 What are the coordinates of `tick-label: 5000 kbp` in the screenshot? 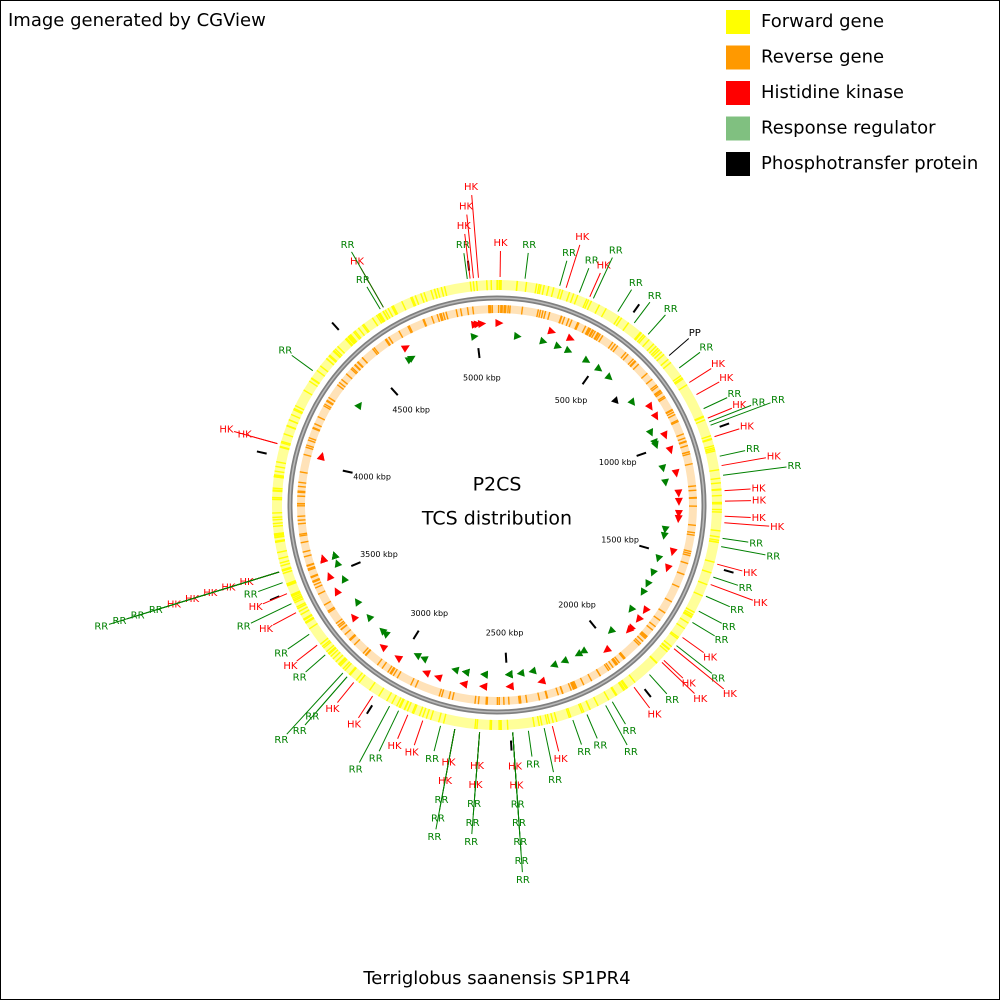 It's located at (482, 377).